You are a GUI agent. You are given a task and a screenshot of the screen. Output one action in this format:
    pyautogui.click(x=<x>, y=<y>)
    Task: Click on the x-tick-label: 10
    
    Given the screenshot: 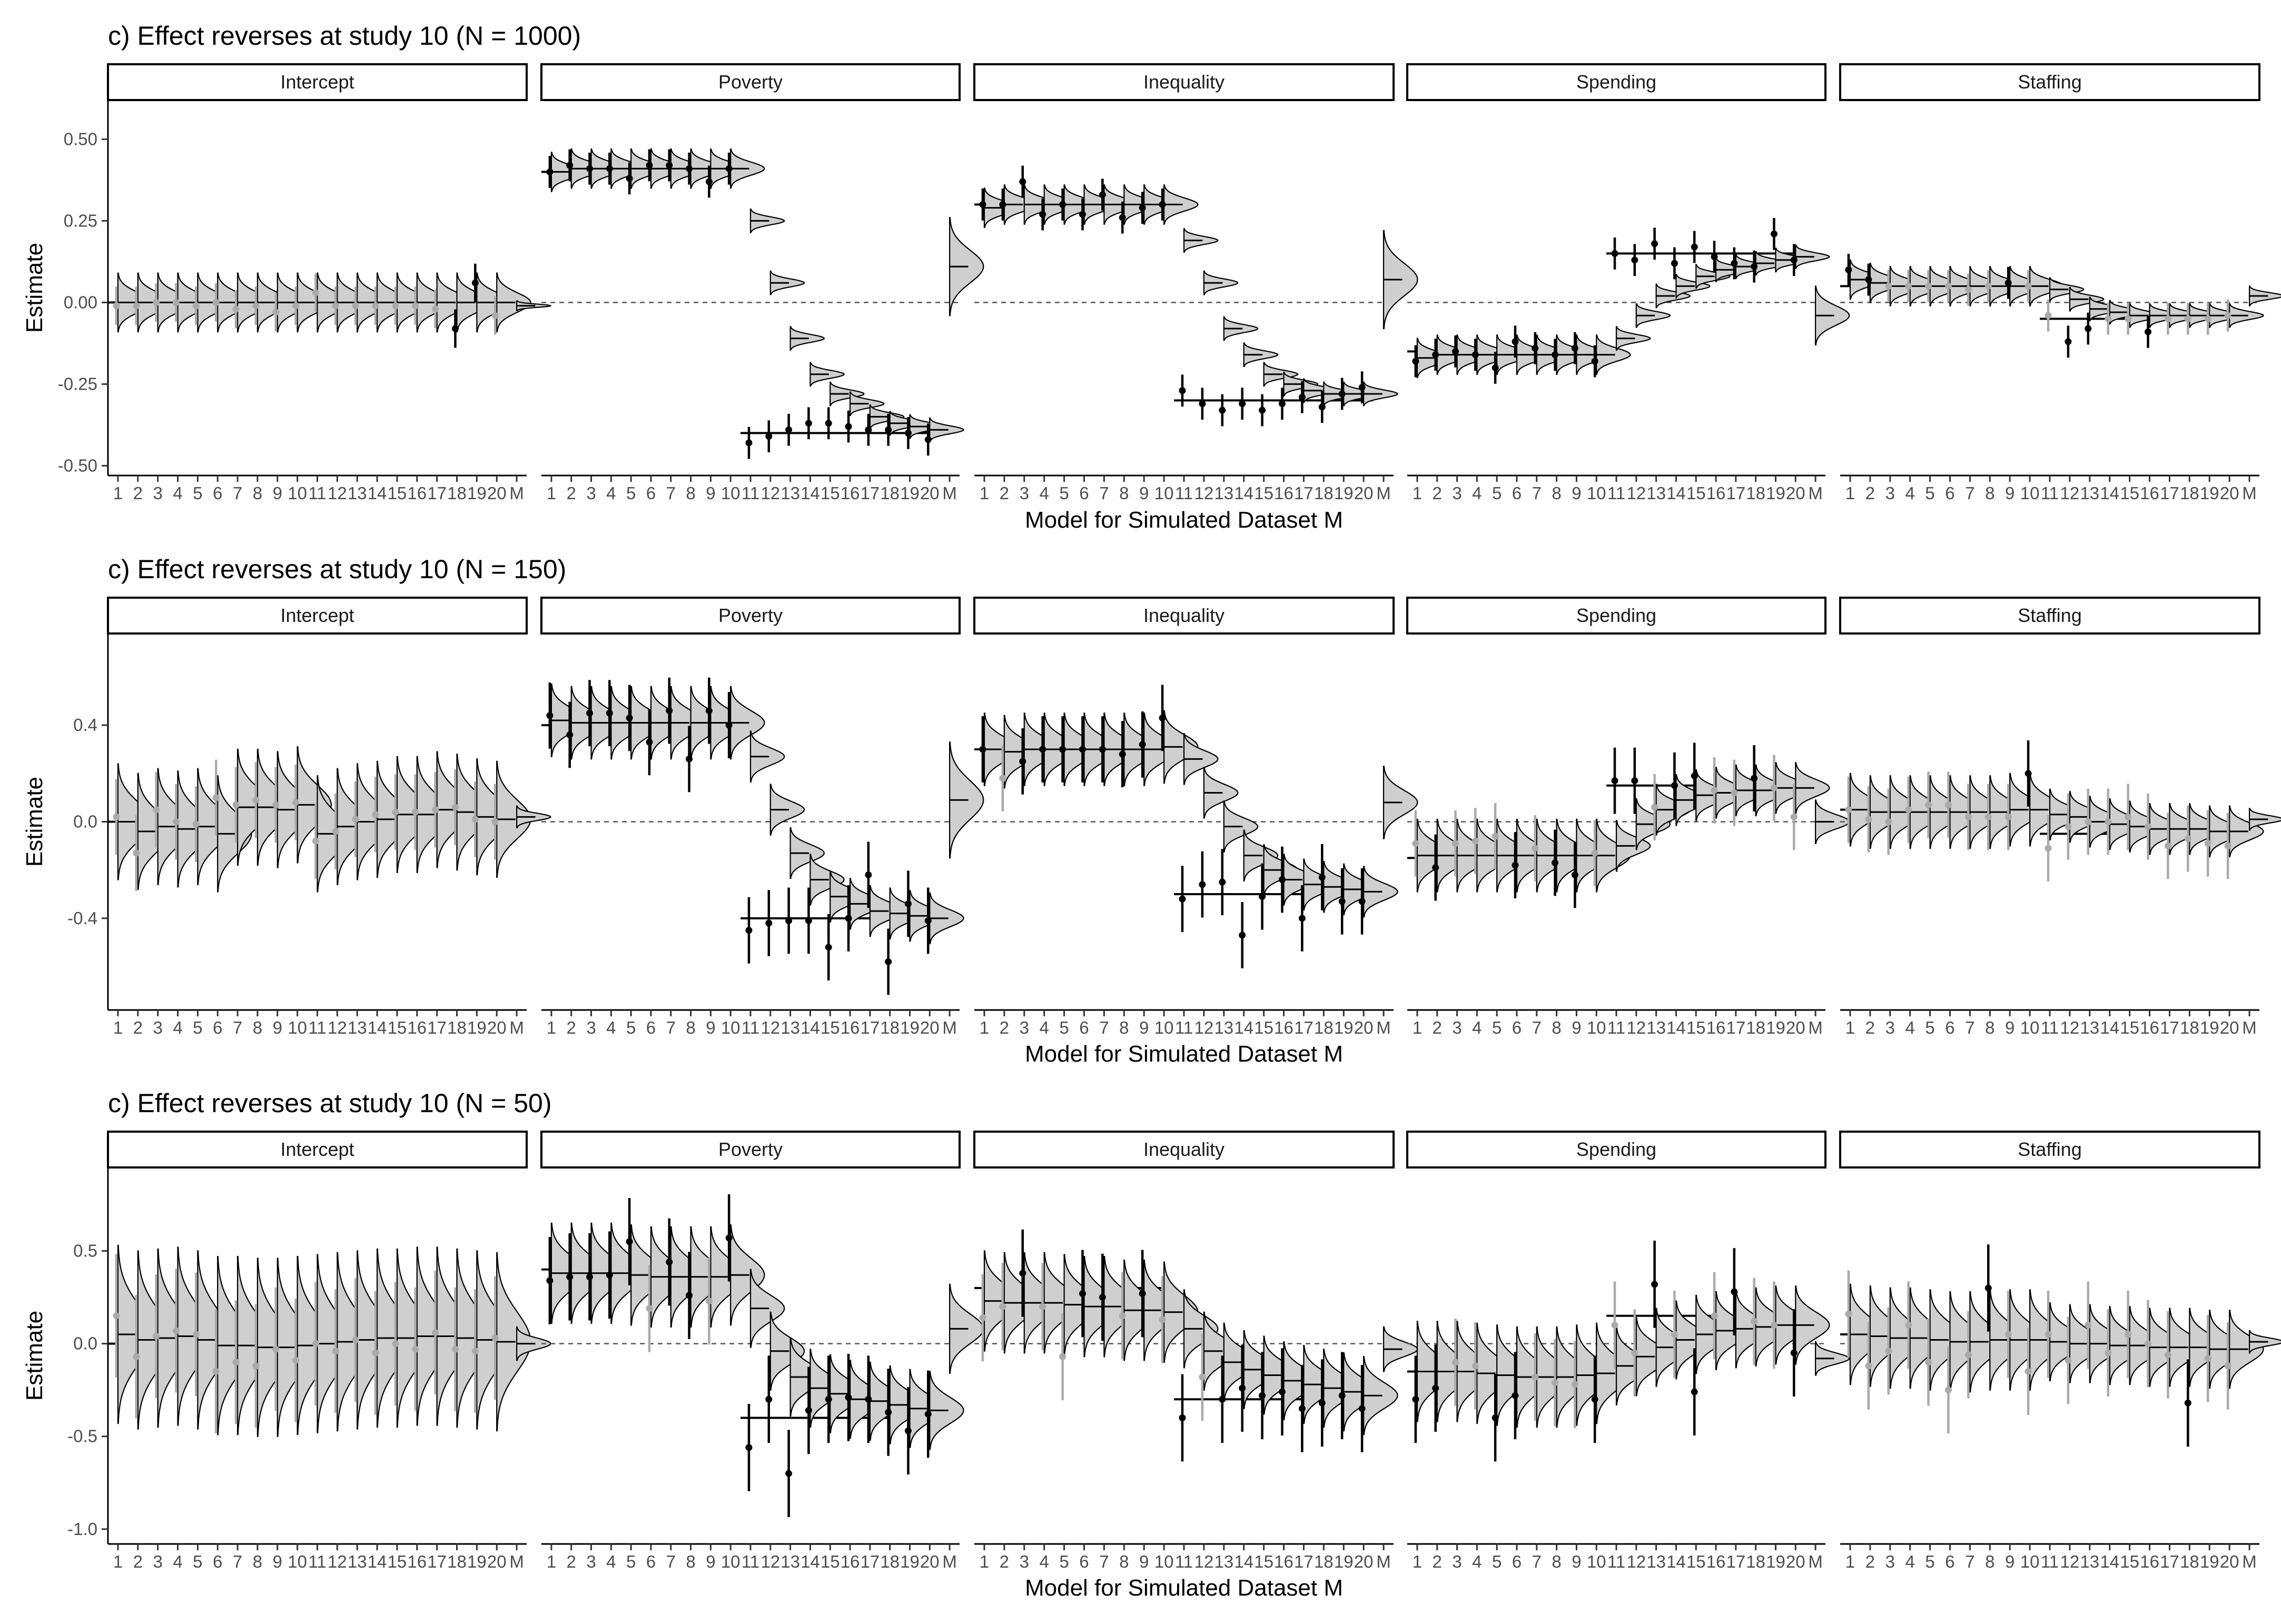 What is the action you would take?
    pyautogui.click(x=1596, y=1561)
    